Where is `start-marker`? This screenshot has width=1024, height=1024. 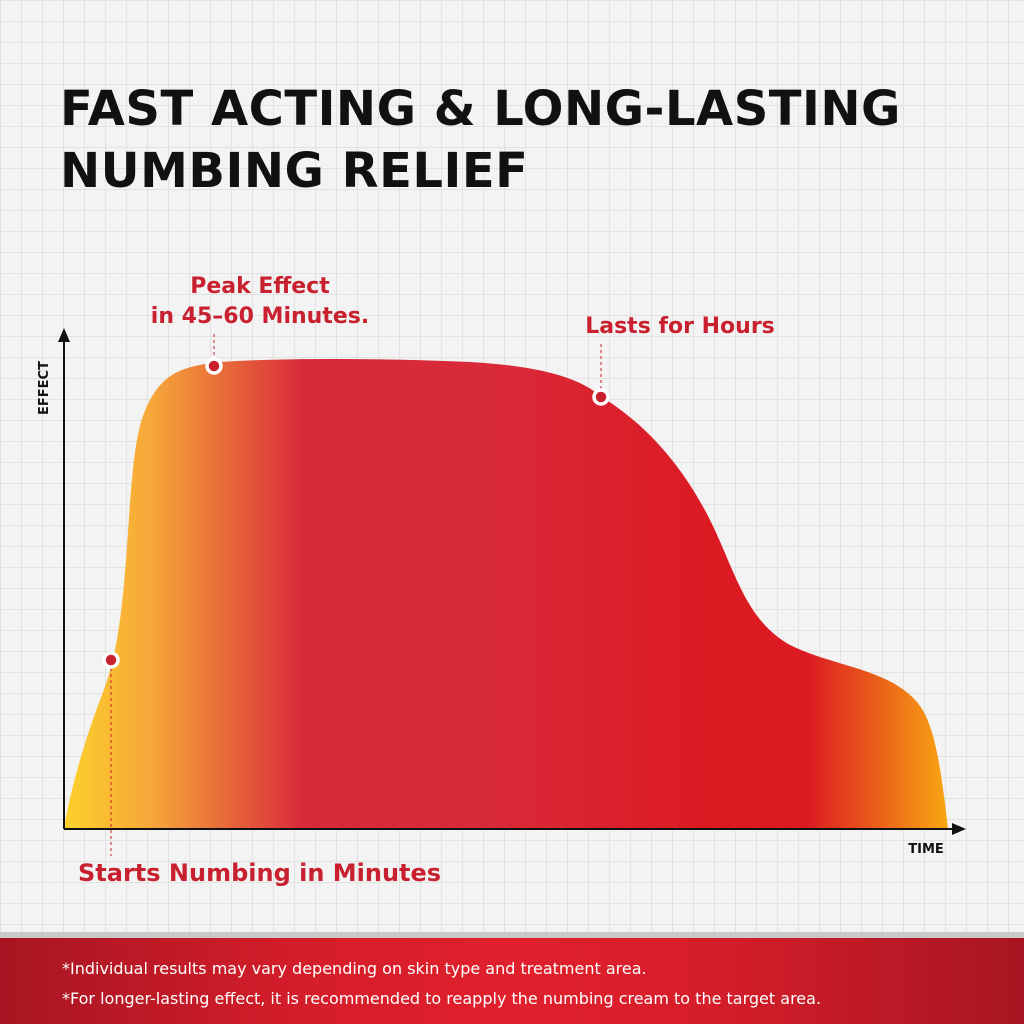
start-marker is located at coordinates (111, 660).